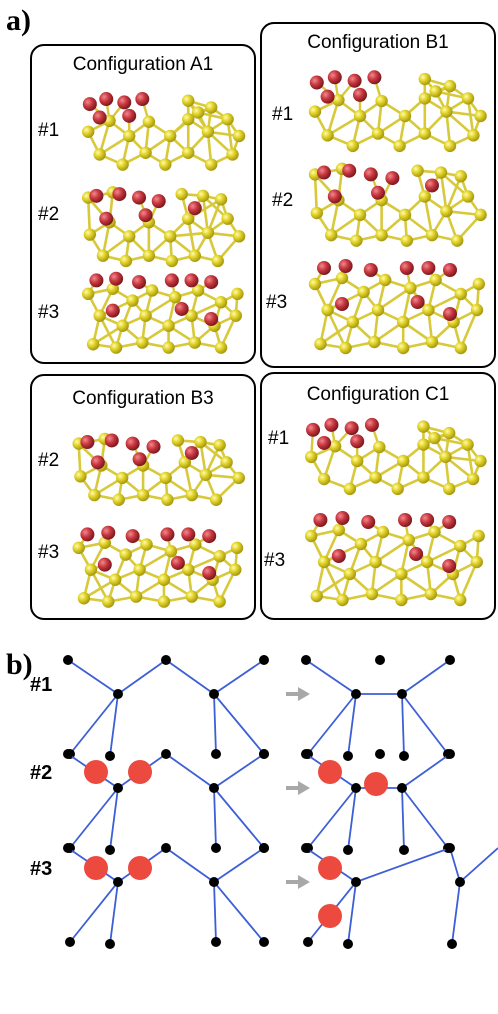 The image size is (498, 1014). Describe the element at coordinates (41, 773) in the screenshot. I see `row-label-b-2: #2` at that location.